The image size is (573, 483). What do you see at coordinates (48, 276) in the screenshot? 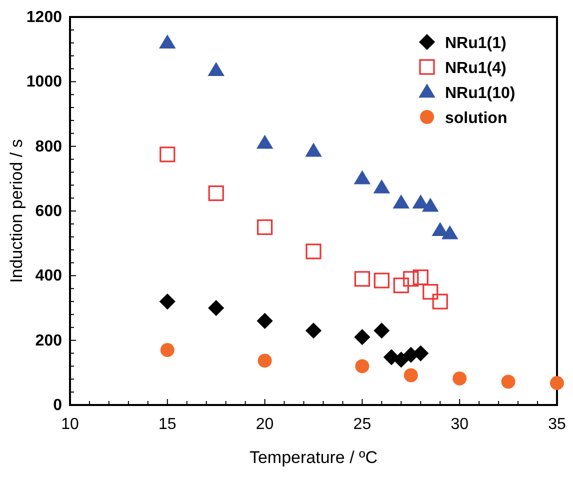
I see `y-tick-label: 400` at bounding box center [48, 276].